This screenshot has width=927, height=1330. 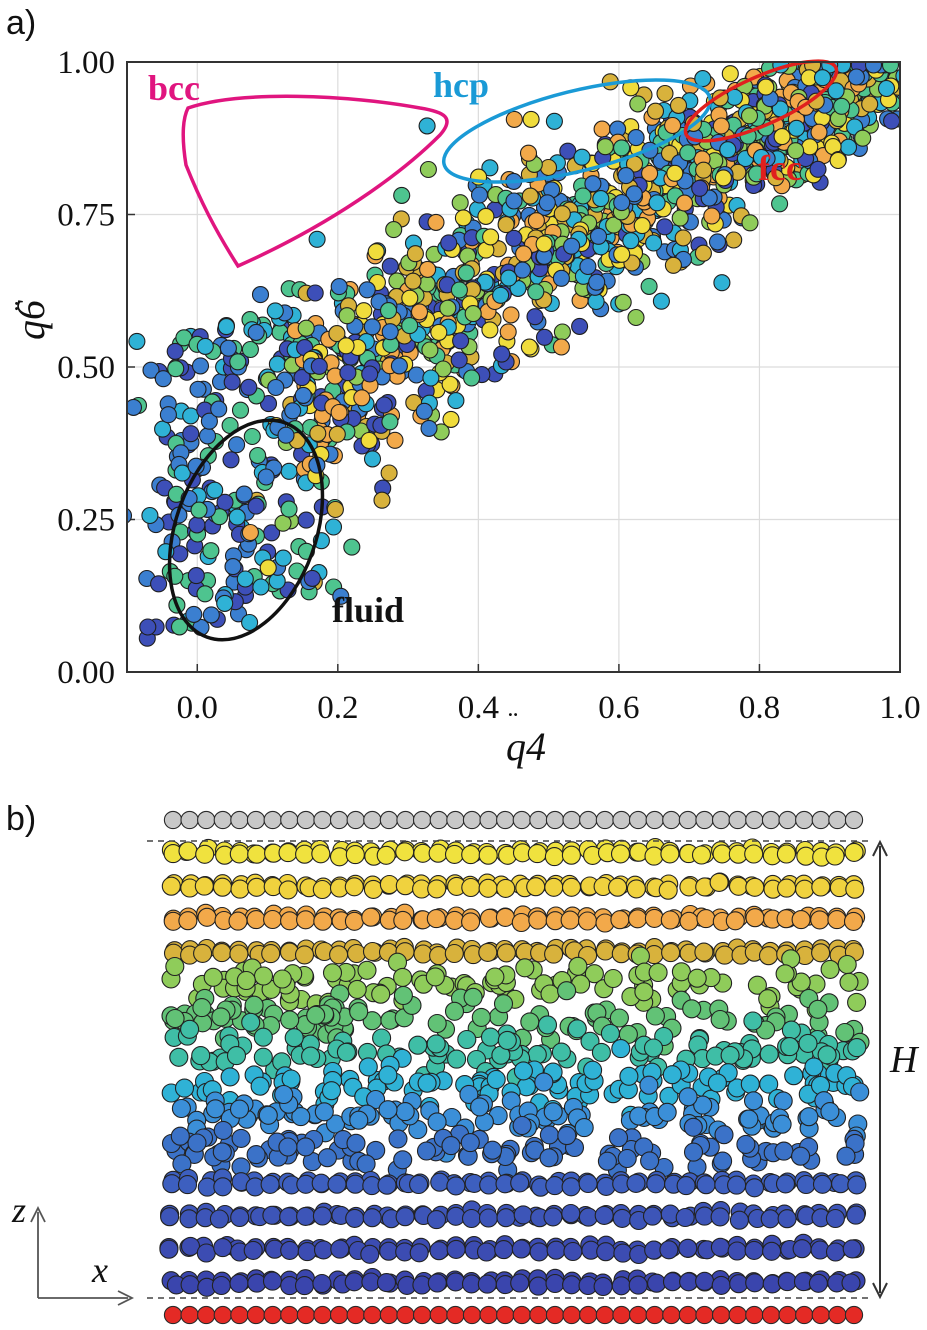 What do you see at coordinates (904, 1060) in the screenshot?
I see `height-label: H` at bounding box center [904, 1060].